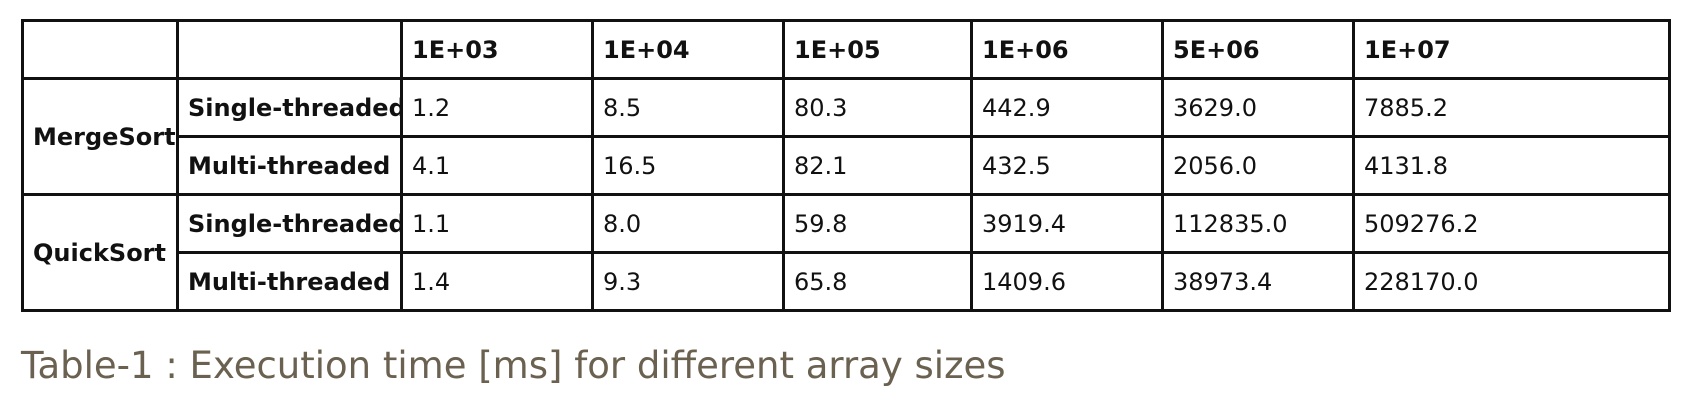  I want to click on corner-cell-mode, so click(289, 49).